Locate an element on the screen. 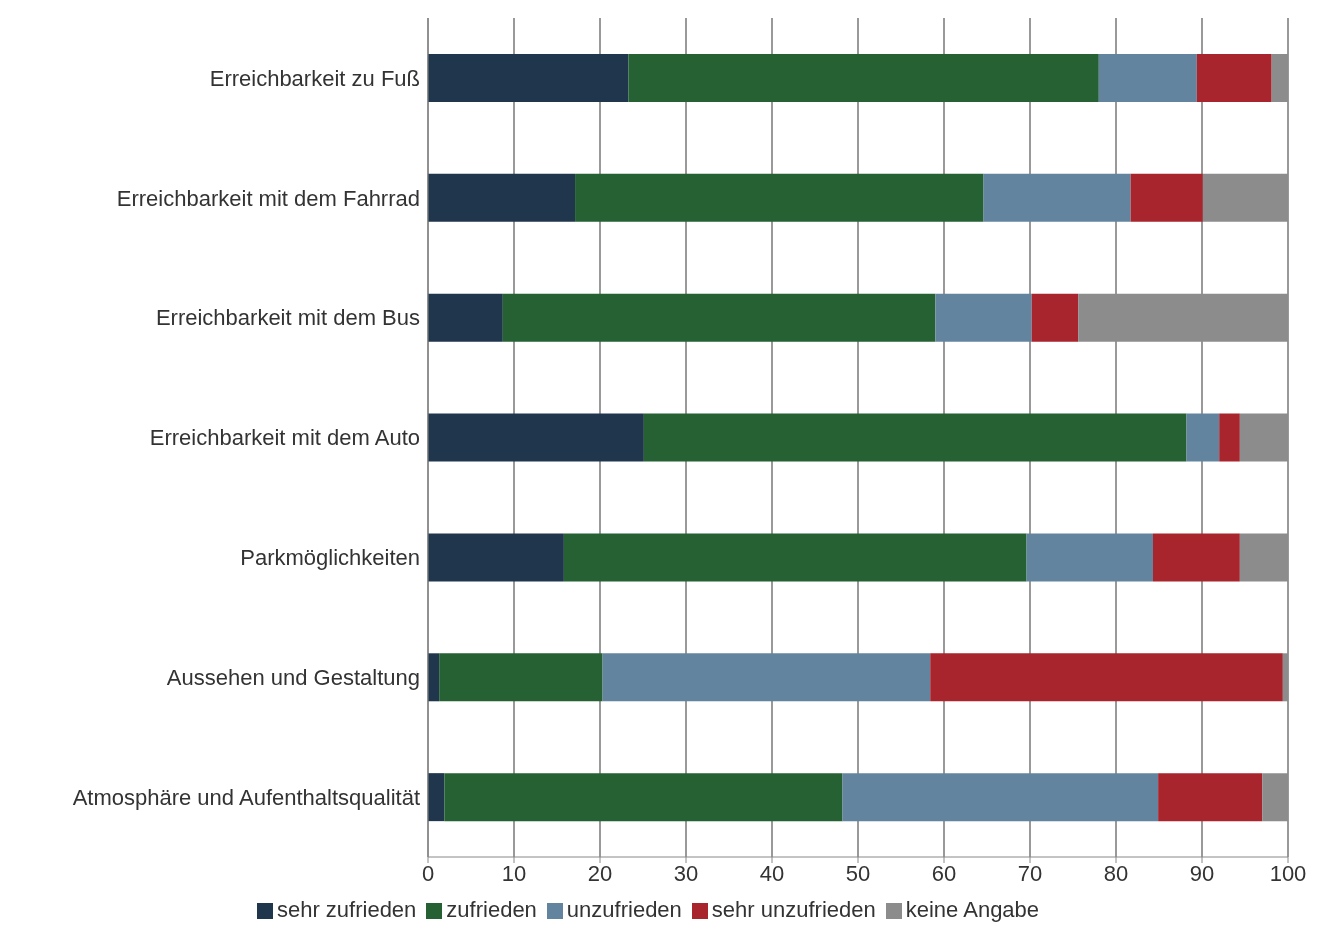 The width and height of the screenshot is (1324, 937). x-tick-label: 30 is located at coordinates (686, 873).